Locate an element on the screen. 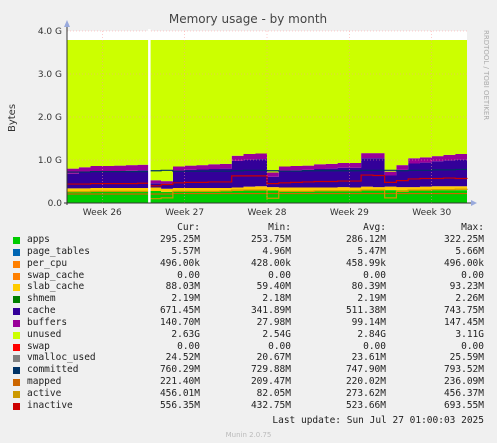 The image size is (497, 443). y-axis-arrow is located at coordinates (67, 23).